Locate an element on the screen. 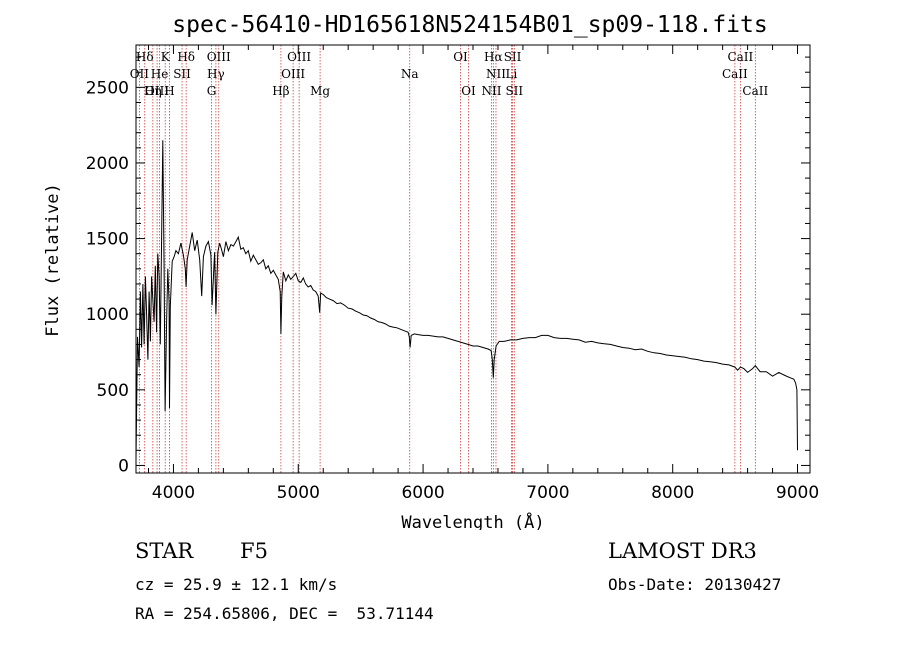 Image resolution: width=900 pixels, height=649 pixels. object-class: STAR is located at coordinates (164, 551).